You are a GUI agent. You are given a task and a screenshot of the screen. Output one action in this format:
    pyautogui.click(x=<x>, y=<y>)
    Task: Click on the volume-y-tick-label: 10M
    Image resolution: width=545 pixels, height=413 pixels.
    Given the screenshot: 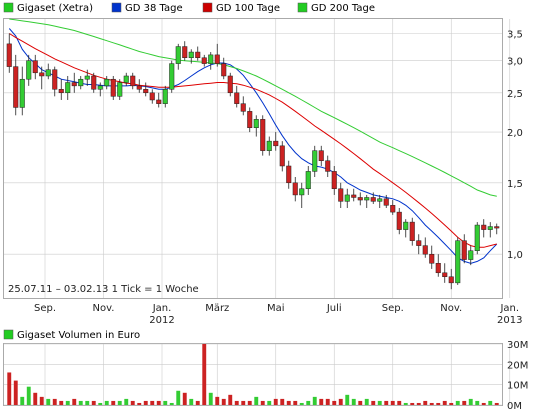 What is the action you would take?
    pyautogui.click(x=517, y=386)
    